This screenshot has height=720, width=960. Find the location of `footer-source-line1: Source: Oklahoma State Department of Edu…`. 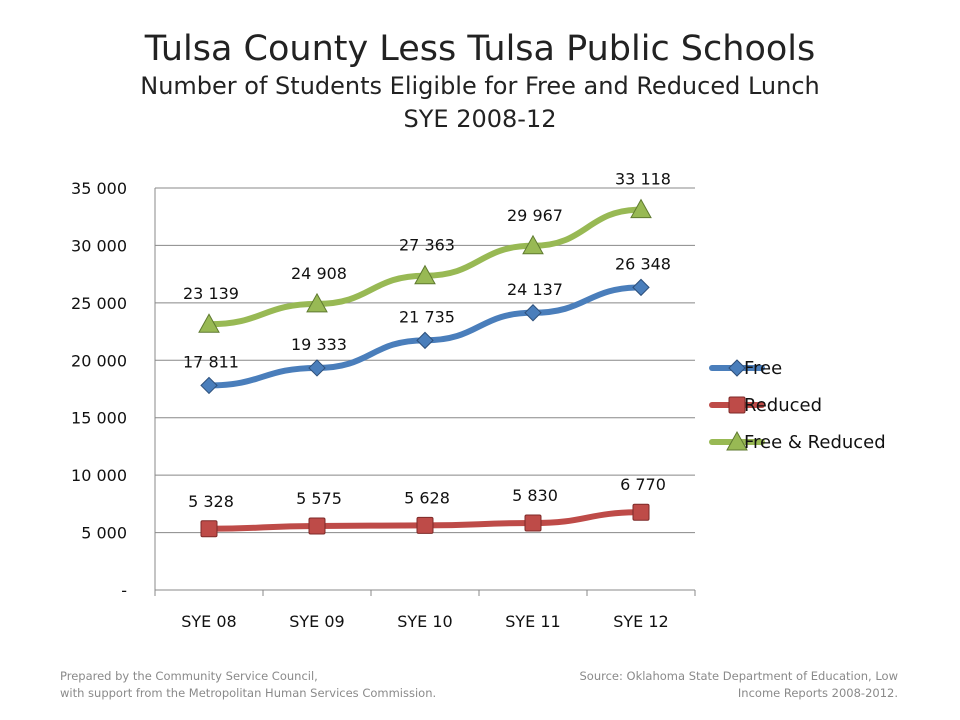

footer-source-line1: Source: Oklahoma State Department of Edu… is located at coordinates (738, 676).